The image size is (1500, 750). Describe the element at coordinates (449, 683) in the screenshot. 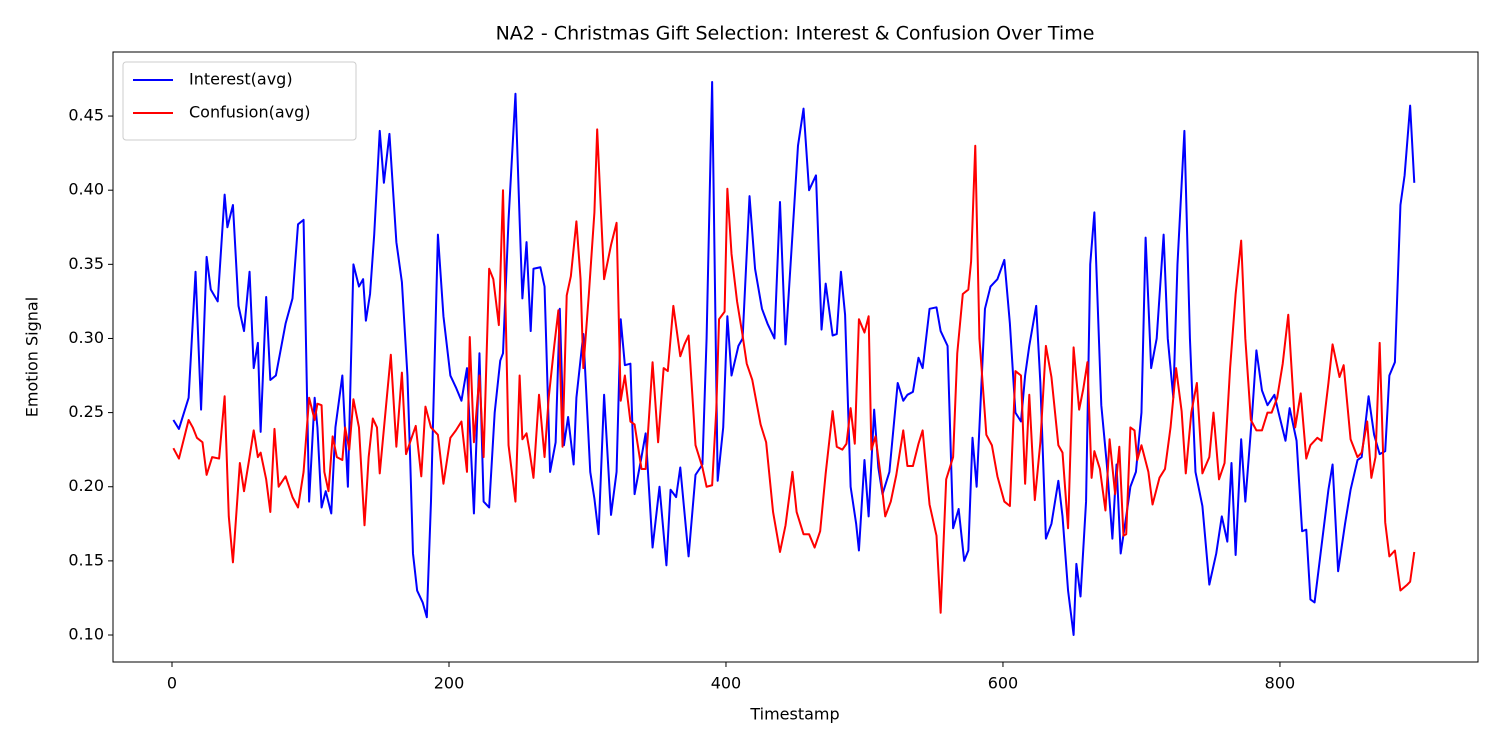

I see `x-tick-label: 200` at that location.